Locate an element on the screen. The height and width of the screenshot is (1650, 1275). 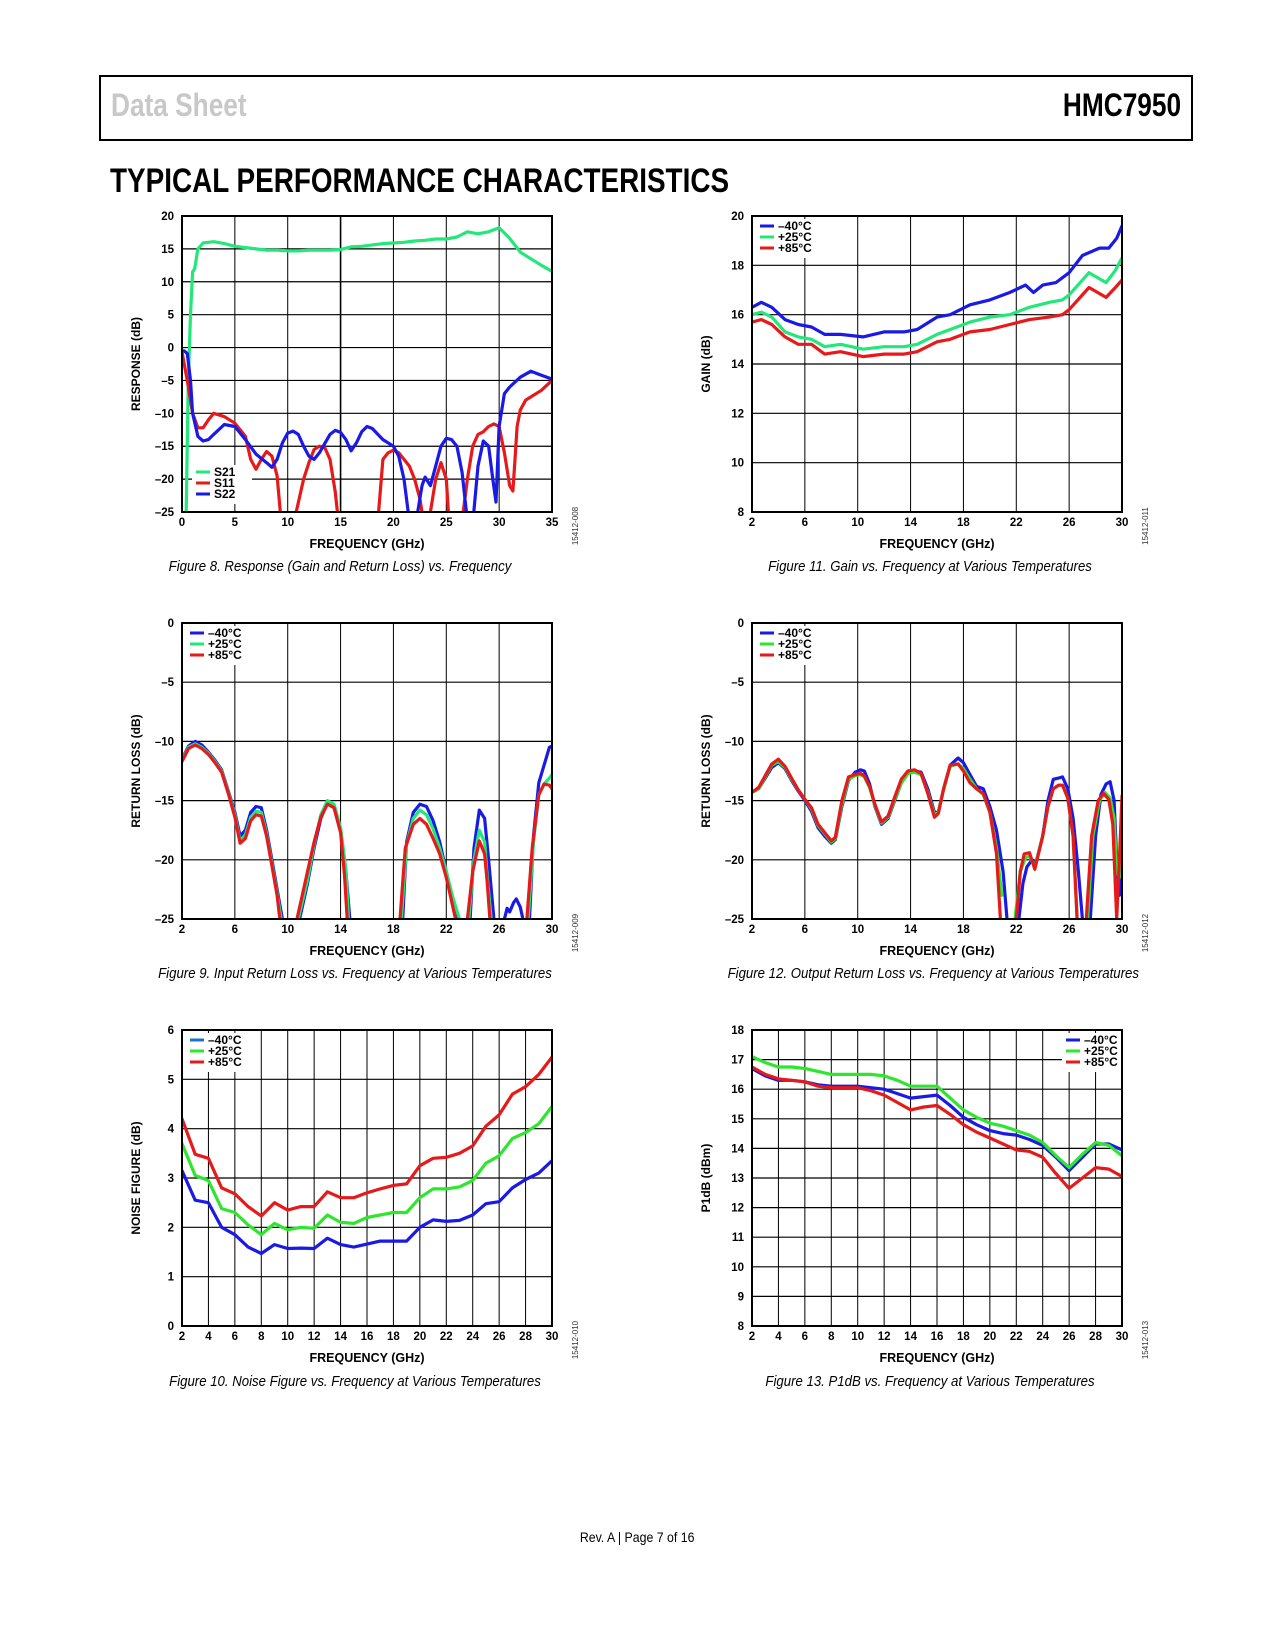
section-title: TYPICAL PERFORMANCE CHARACTERISTICS is located at coordinates (420, 181).